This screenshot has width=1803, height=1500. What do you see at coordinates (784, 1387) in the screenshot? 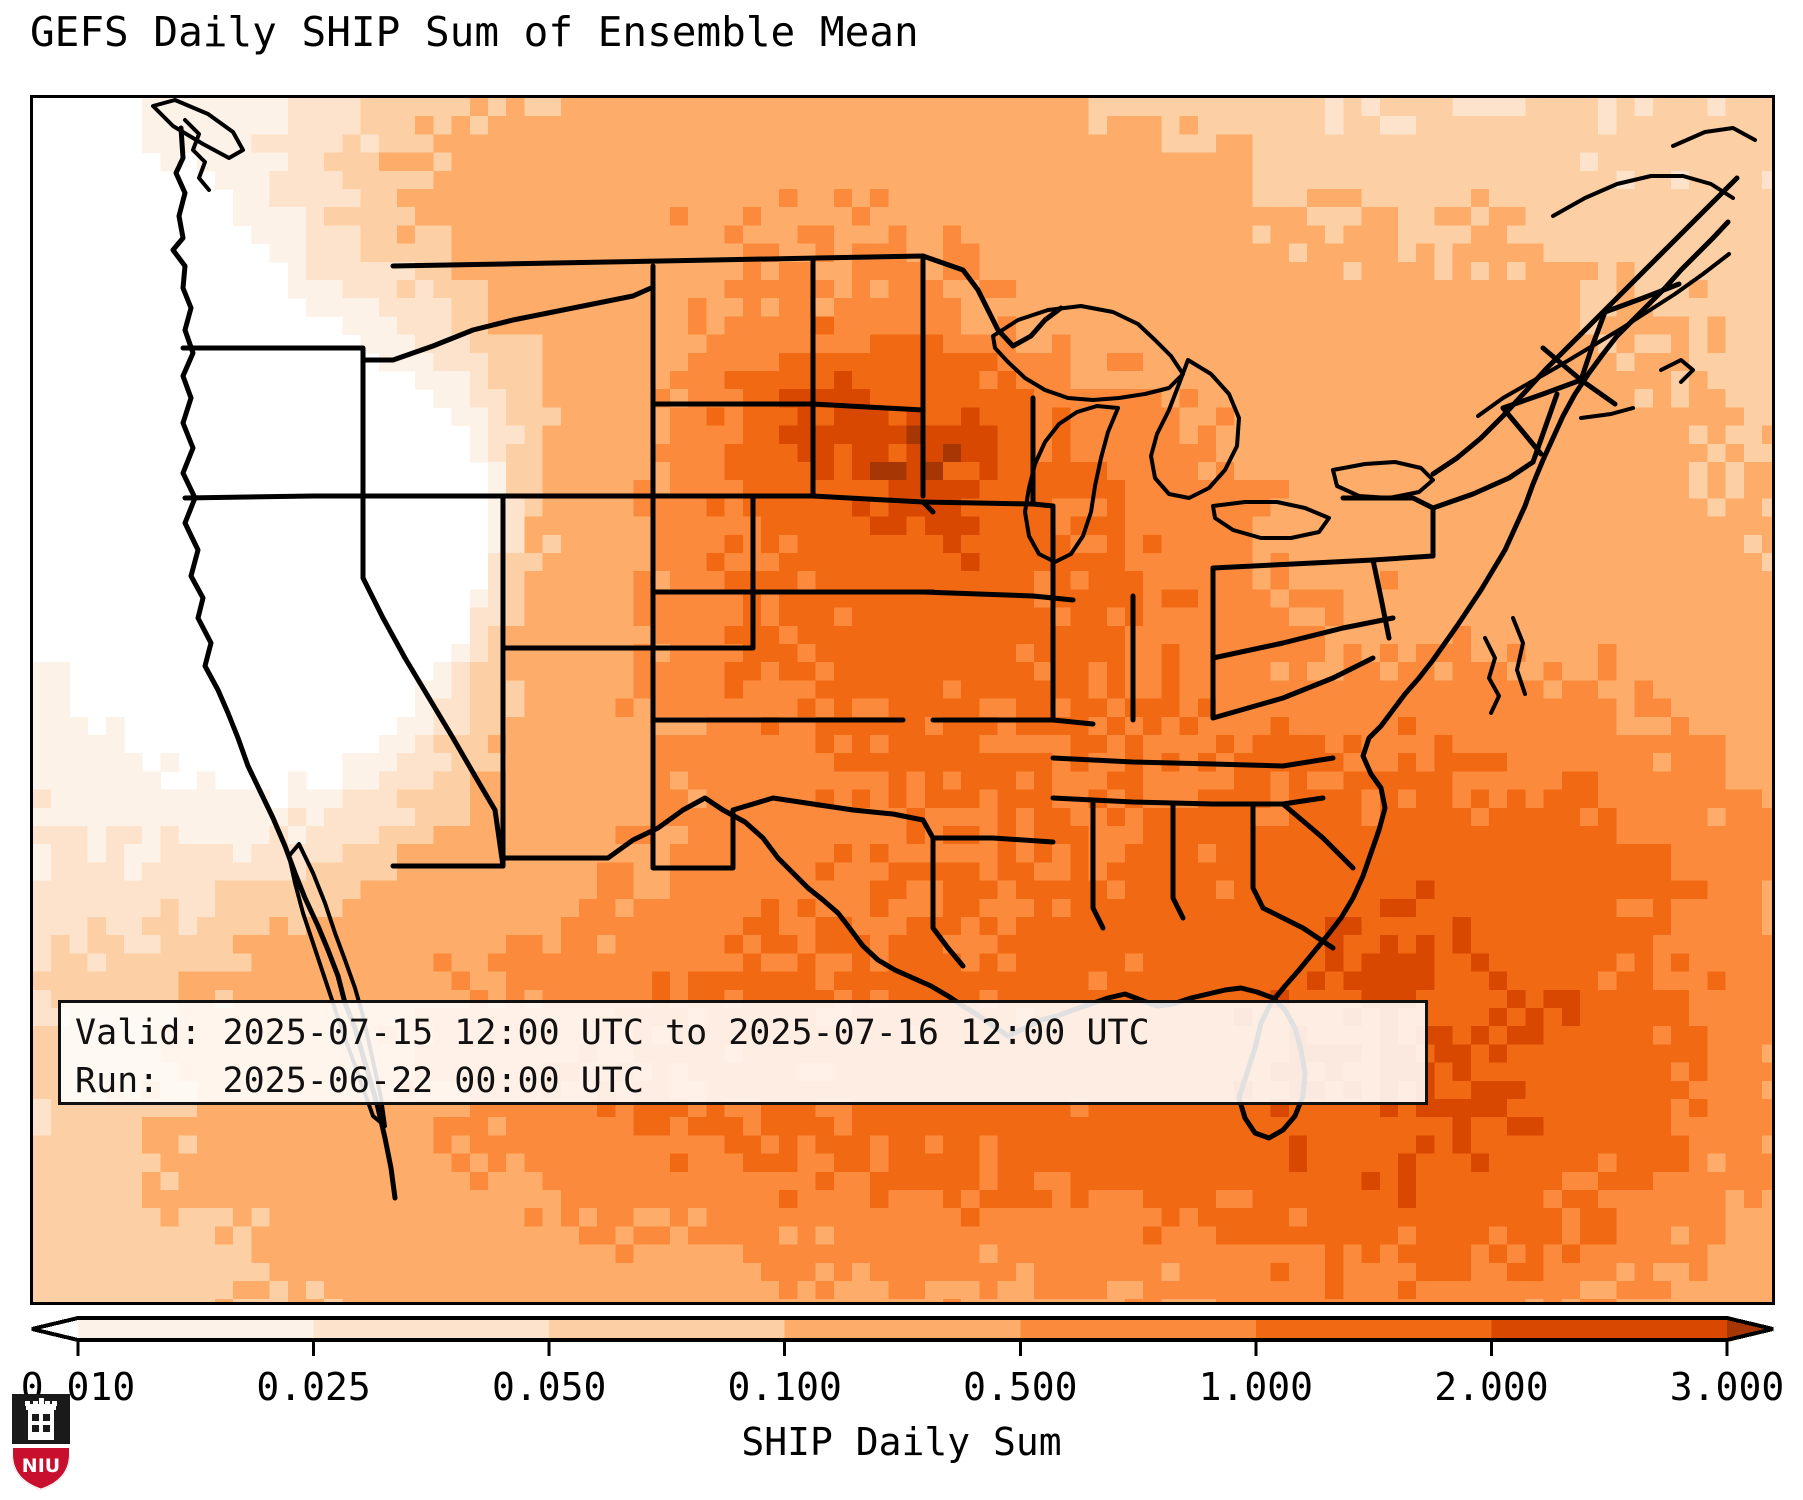
I see `colorbar-tick-label: 0.100` at bounding box center [784, 1387].